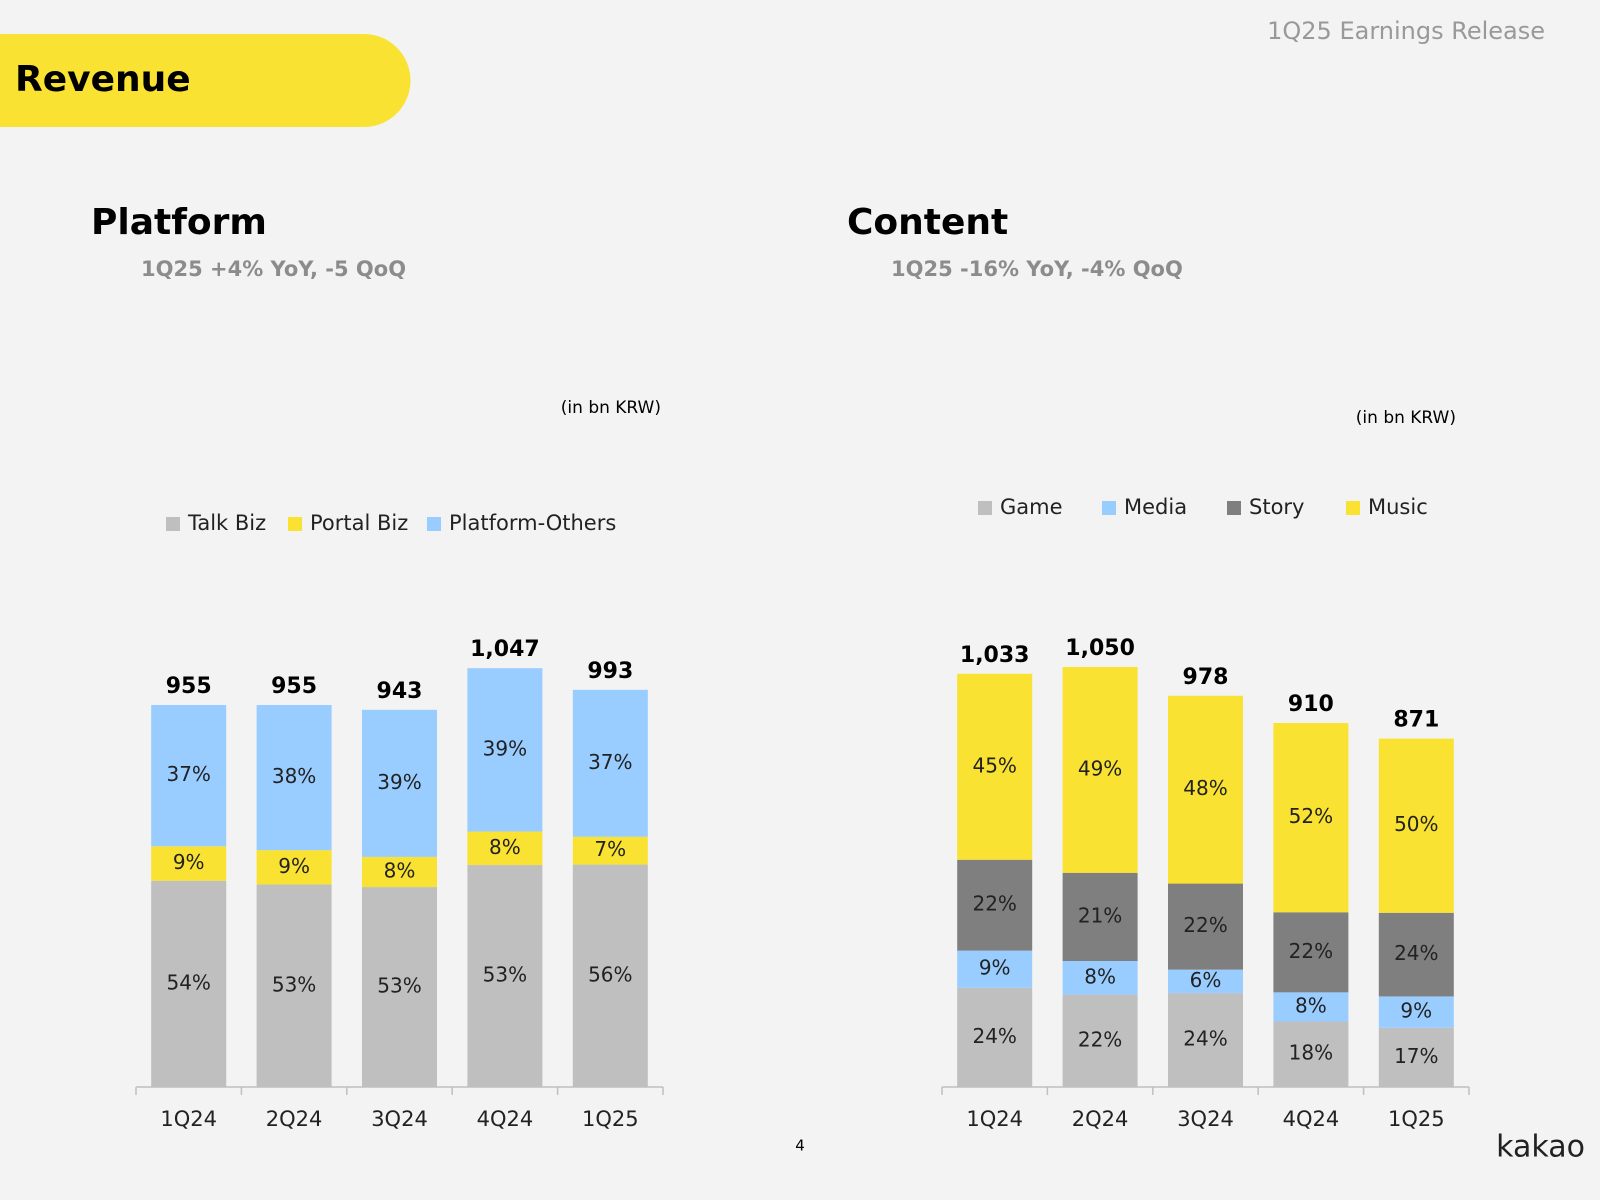 The height and width of the screenshot is (1200, 1600). What do you see at coordinates (400, 691) in the screenshot?
I see `total-label: 943` at bounding box center [400, 691].